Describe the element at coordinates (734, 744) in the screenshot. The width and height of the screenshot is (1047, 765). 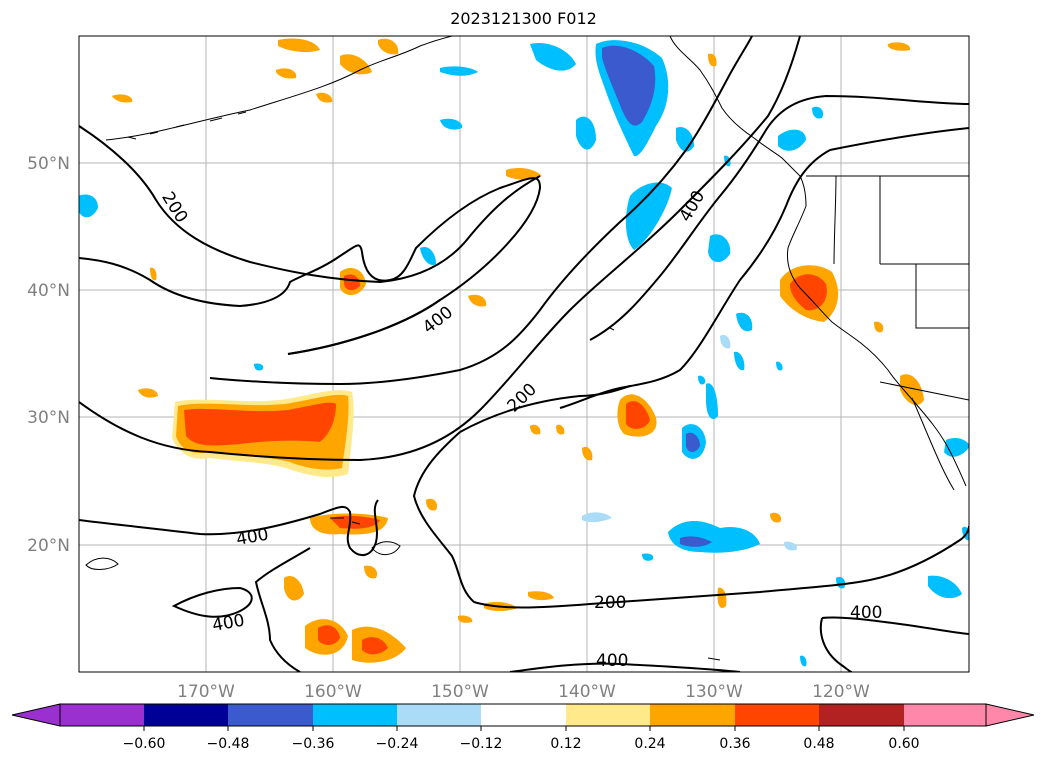
I see `colorbar-tick-label: 0.36` at that location.